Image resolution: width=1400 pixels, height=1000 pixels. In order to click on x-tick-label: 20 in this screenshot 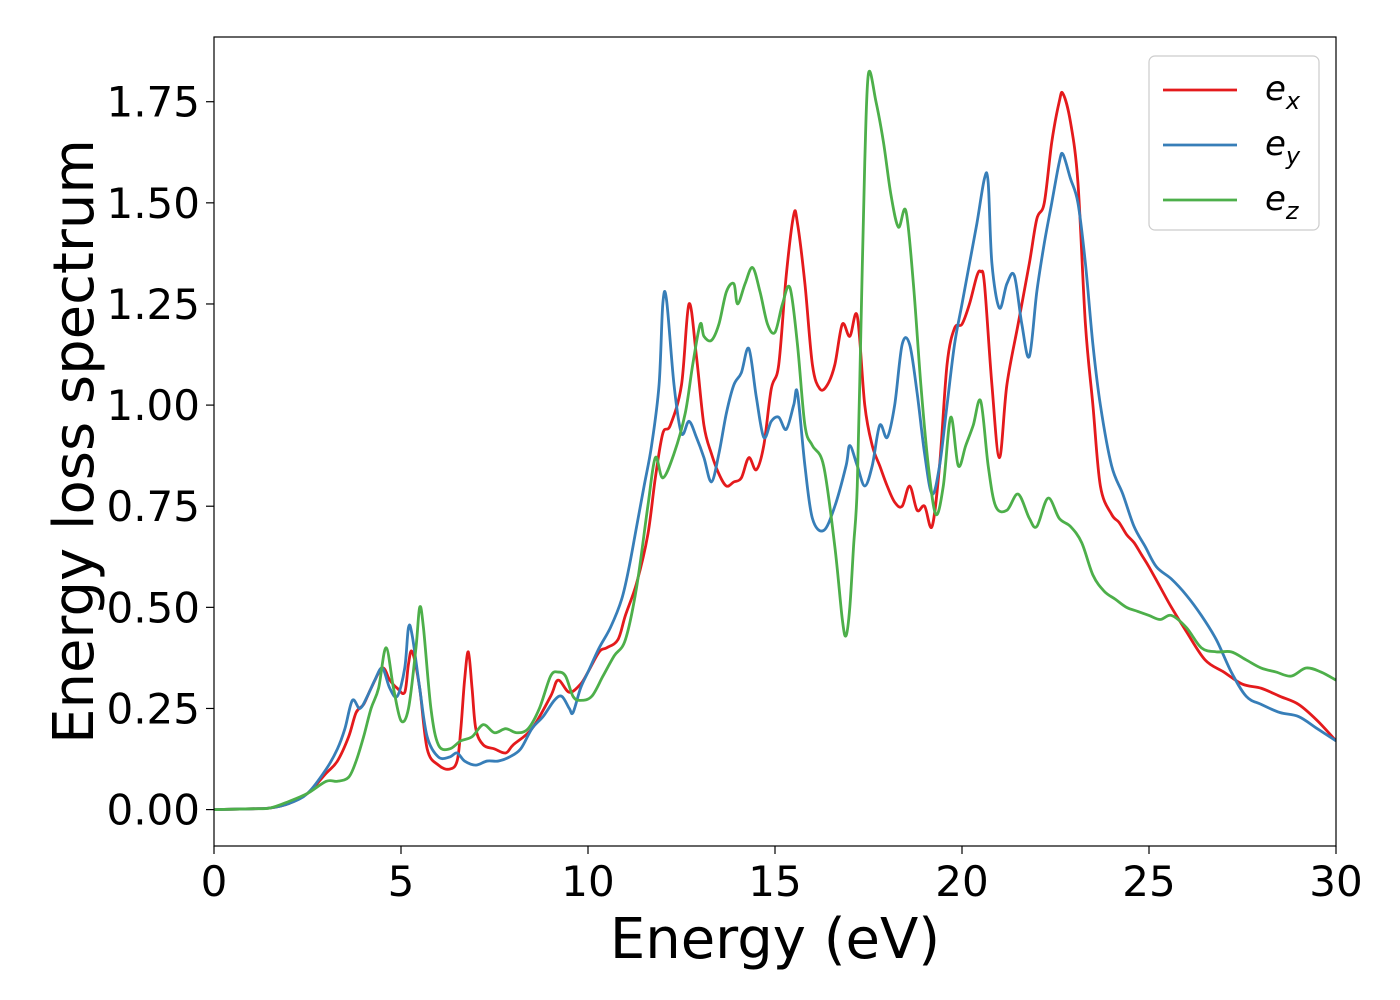, I will do `click(961, 881)`.